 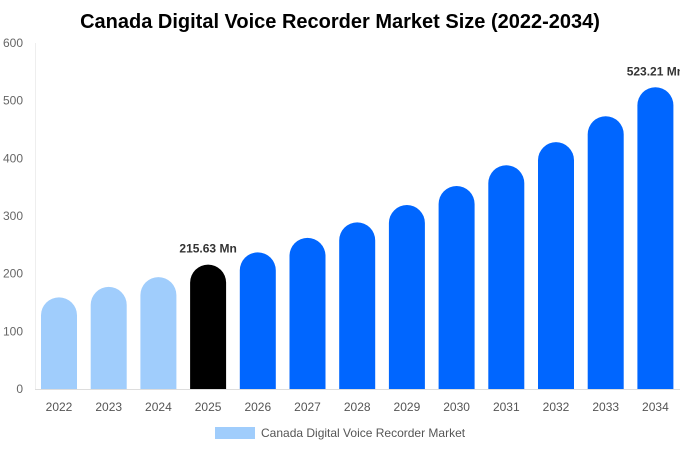 What do you see at coordinates (235, 433) in the screenshot?
I see `legend-swatch` at bounding box center [235, 433].